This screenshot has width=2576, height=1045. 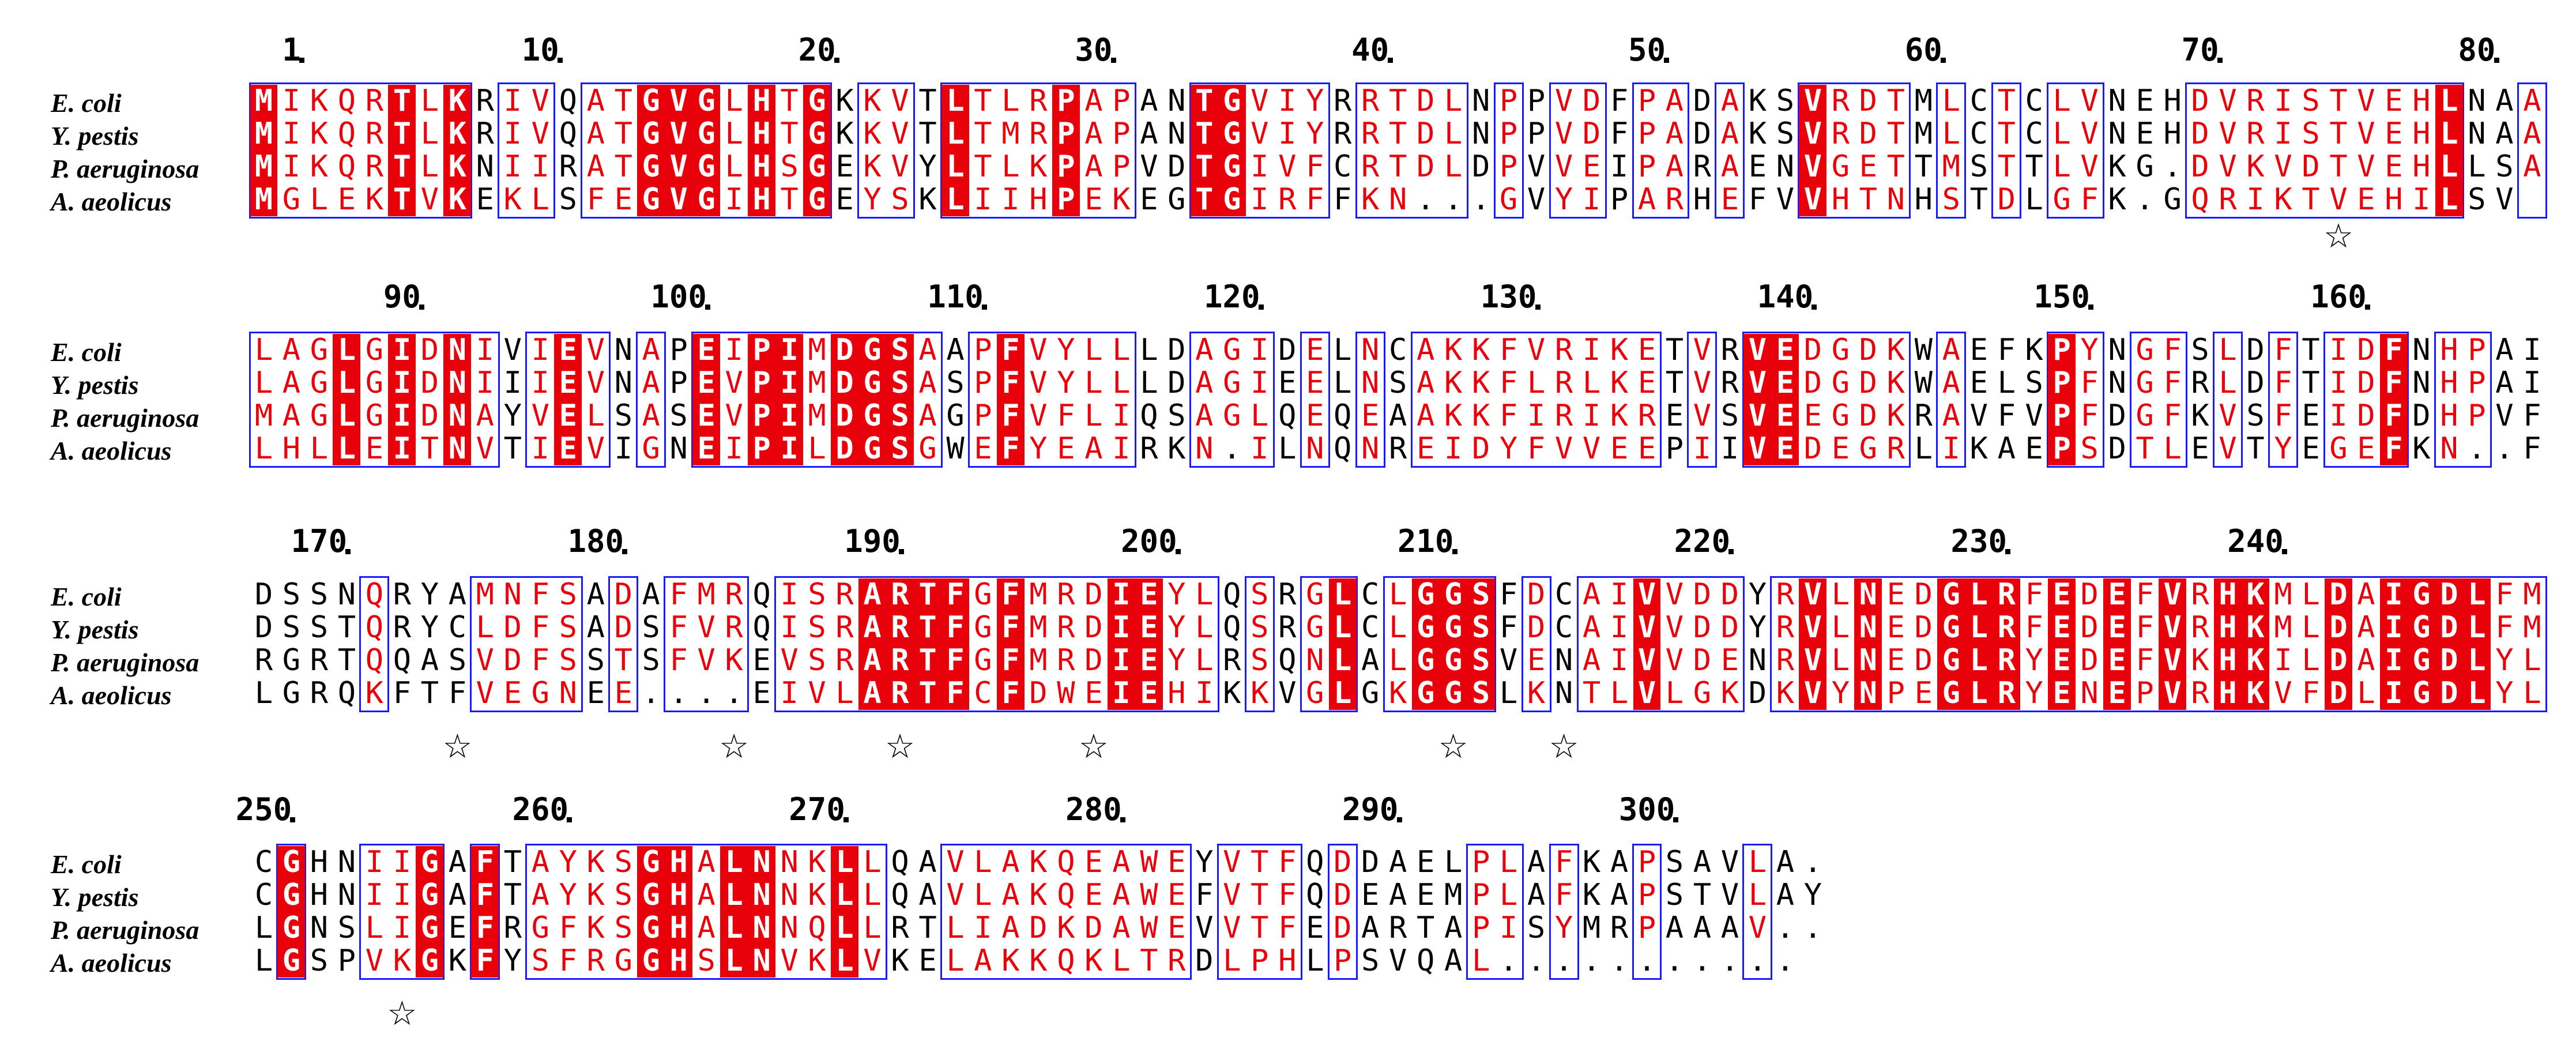 I want to click on residue: H, so click(x=2449, y=350).